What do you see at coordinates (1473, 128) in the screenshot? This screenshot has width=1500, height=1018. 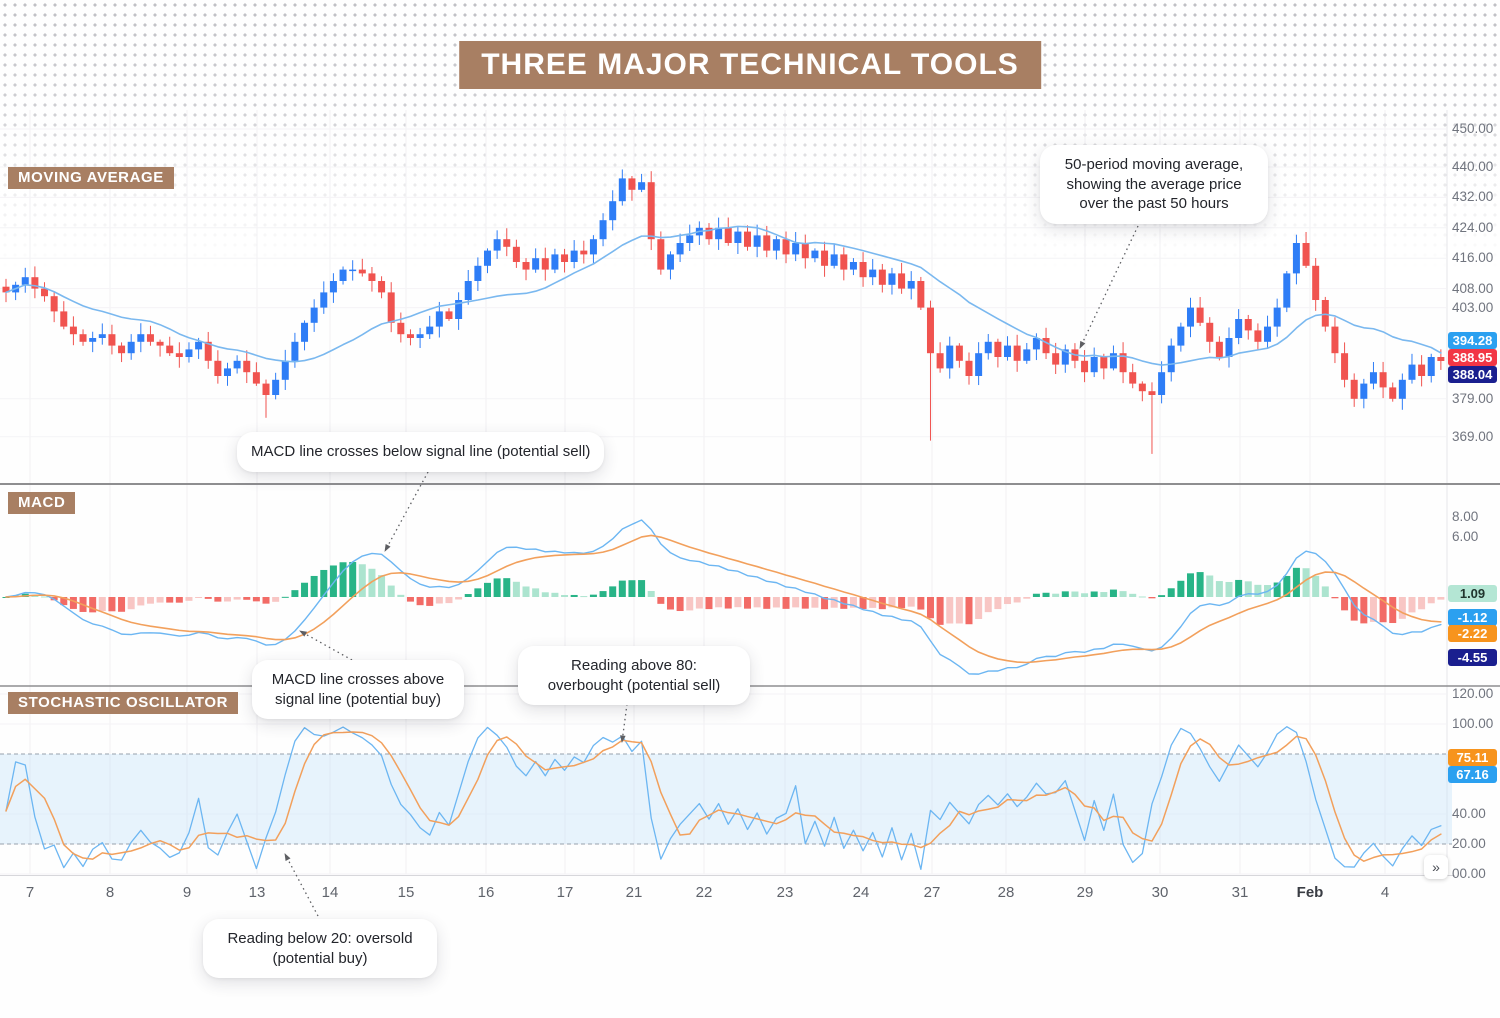 I see `price-axis-tick: 450.00` at bounding box center [1473, 128].